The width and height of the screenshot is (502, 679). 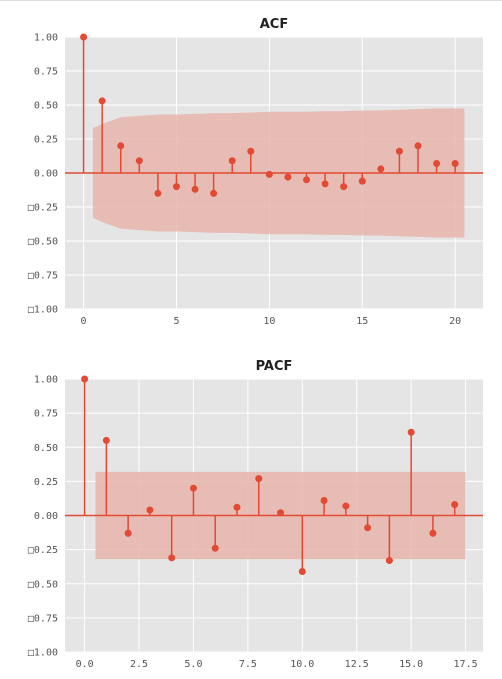 What do you see at coordinates (43, 653) in the screenshot?
I see `pacf-y-tick-label: □1.00` at bounding box center [43, 653].